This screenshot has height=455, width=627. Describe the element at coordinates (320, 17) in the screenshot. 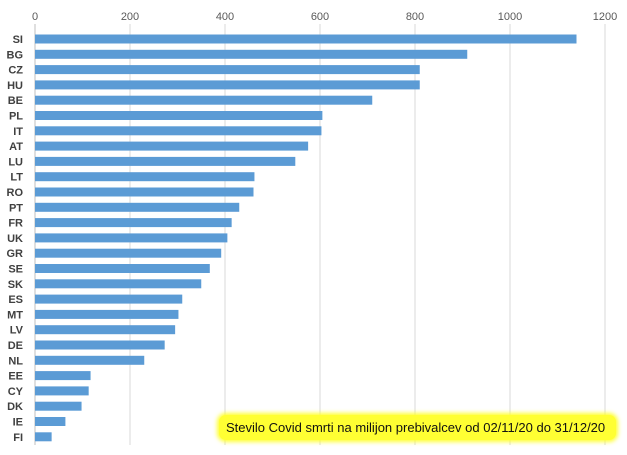

I see `x-tick-label: 600` at that location.